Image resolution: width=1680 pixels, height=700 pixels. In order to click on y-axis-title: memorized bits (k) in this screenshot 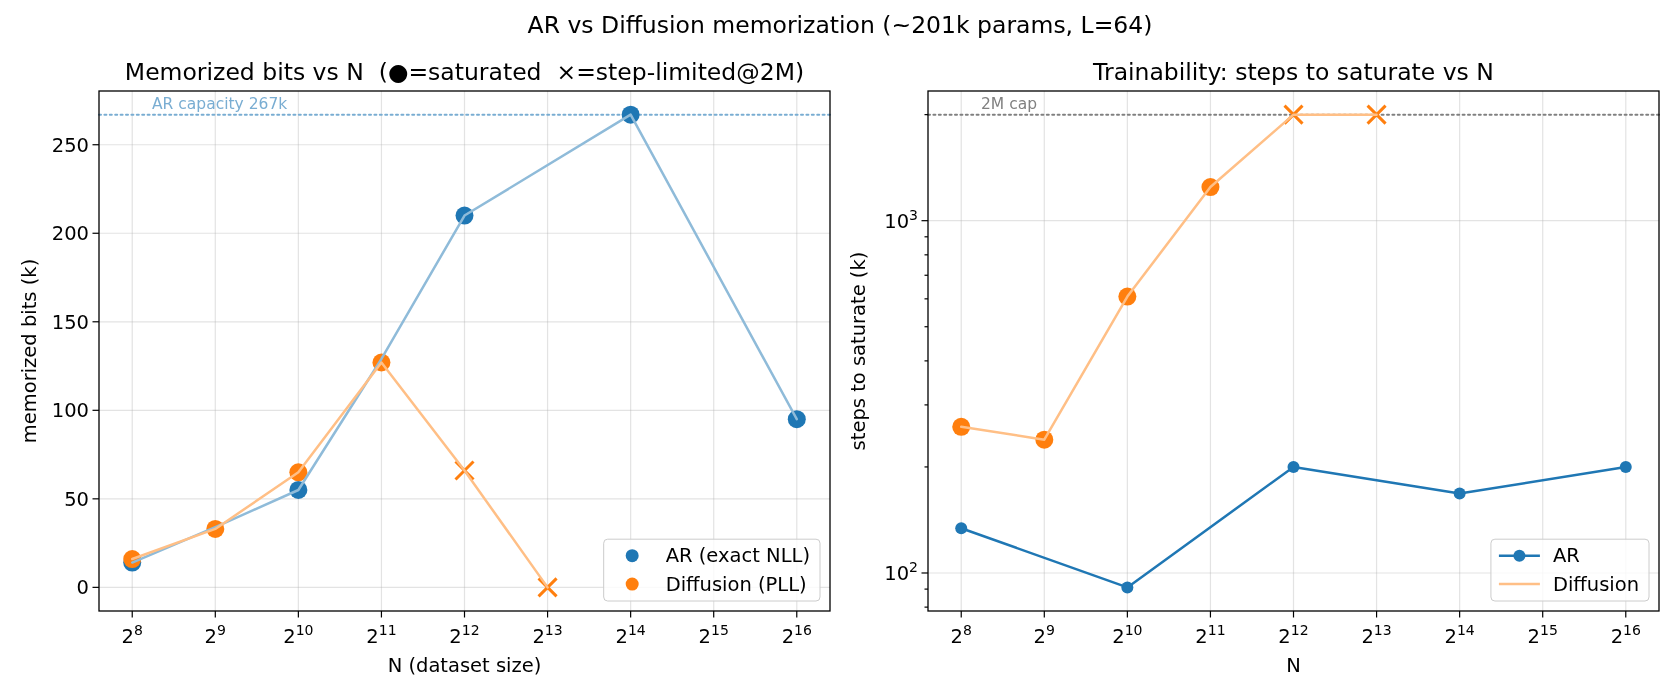, I will do `click(29, 351)`.